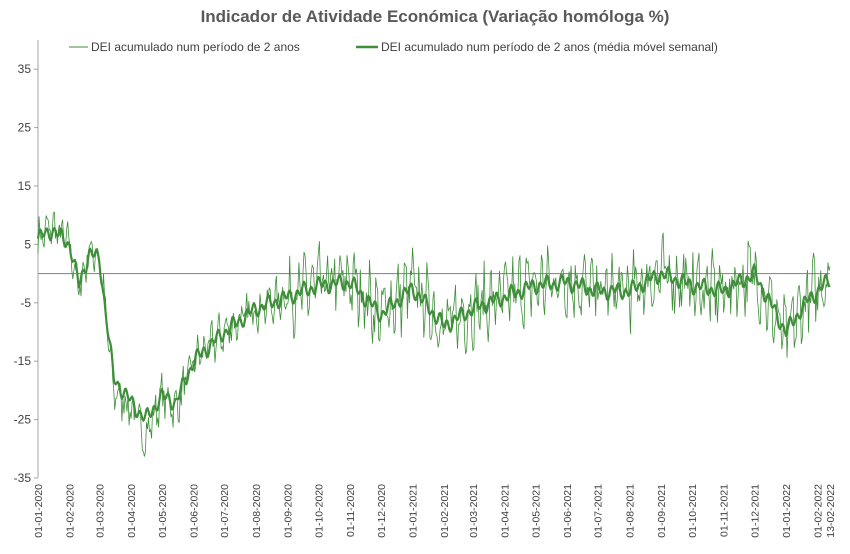  Describe the element at coordinates (23, 478) in the screenshot. I see `y-tick-label: -35` at that location.